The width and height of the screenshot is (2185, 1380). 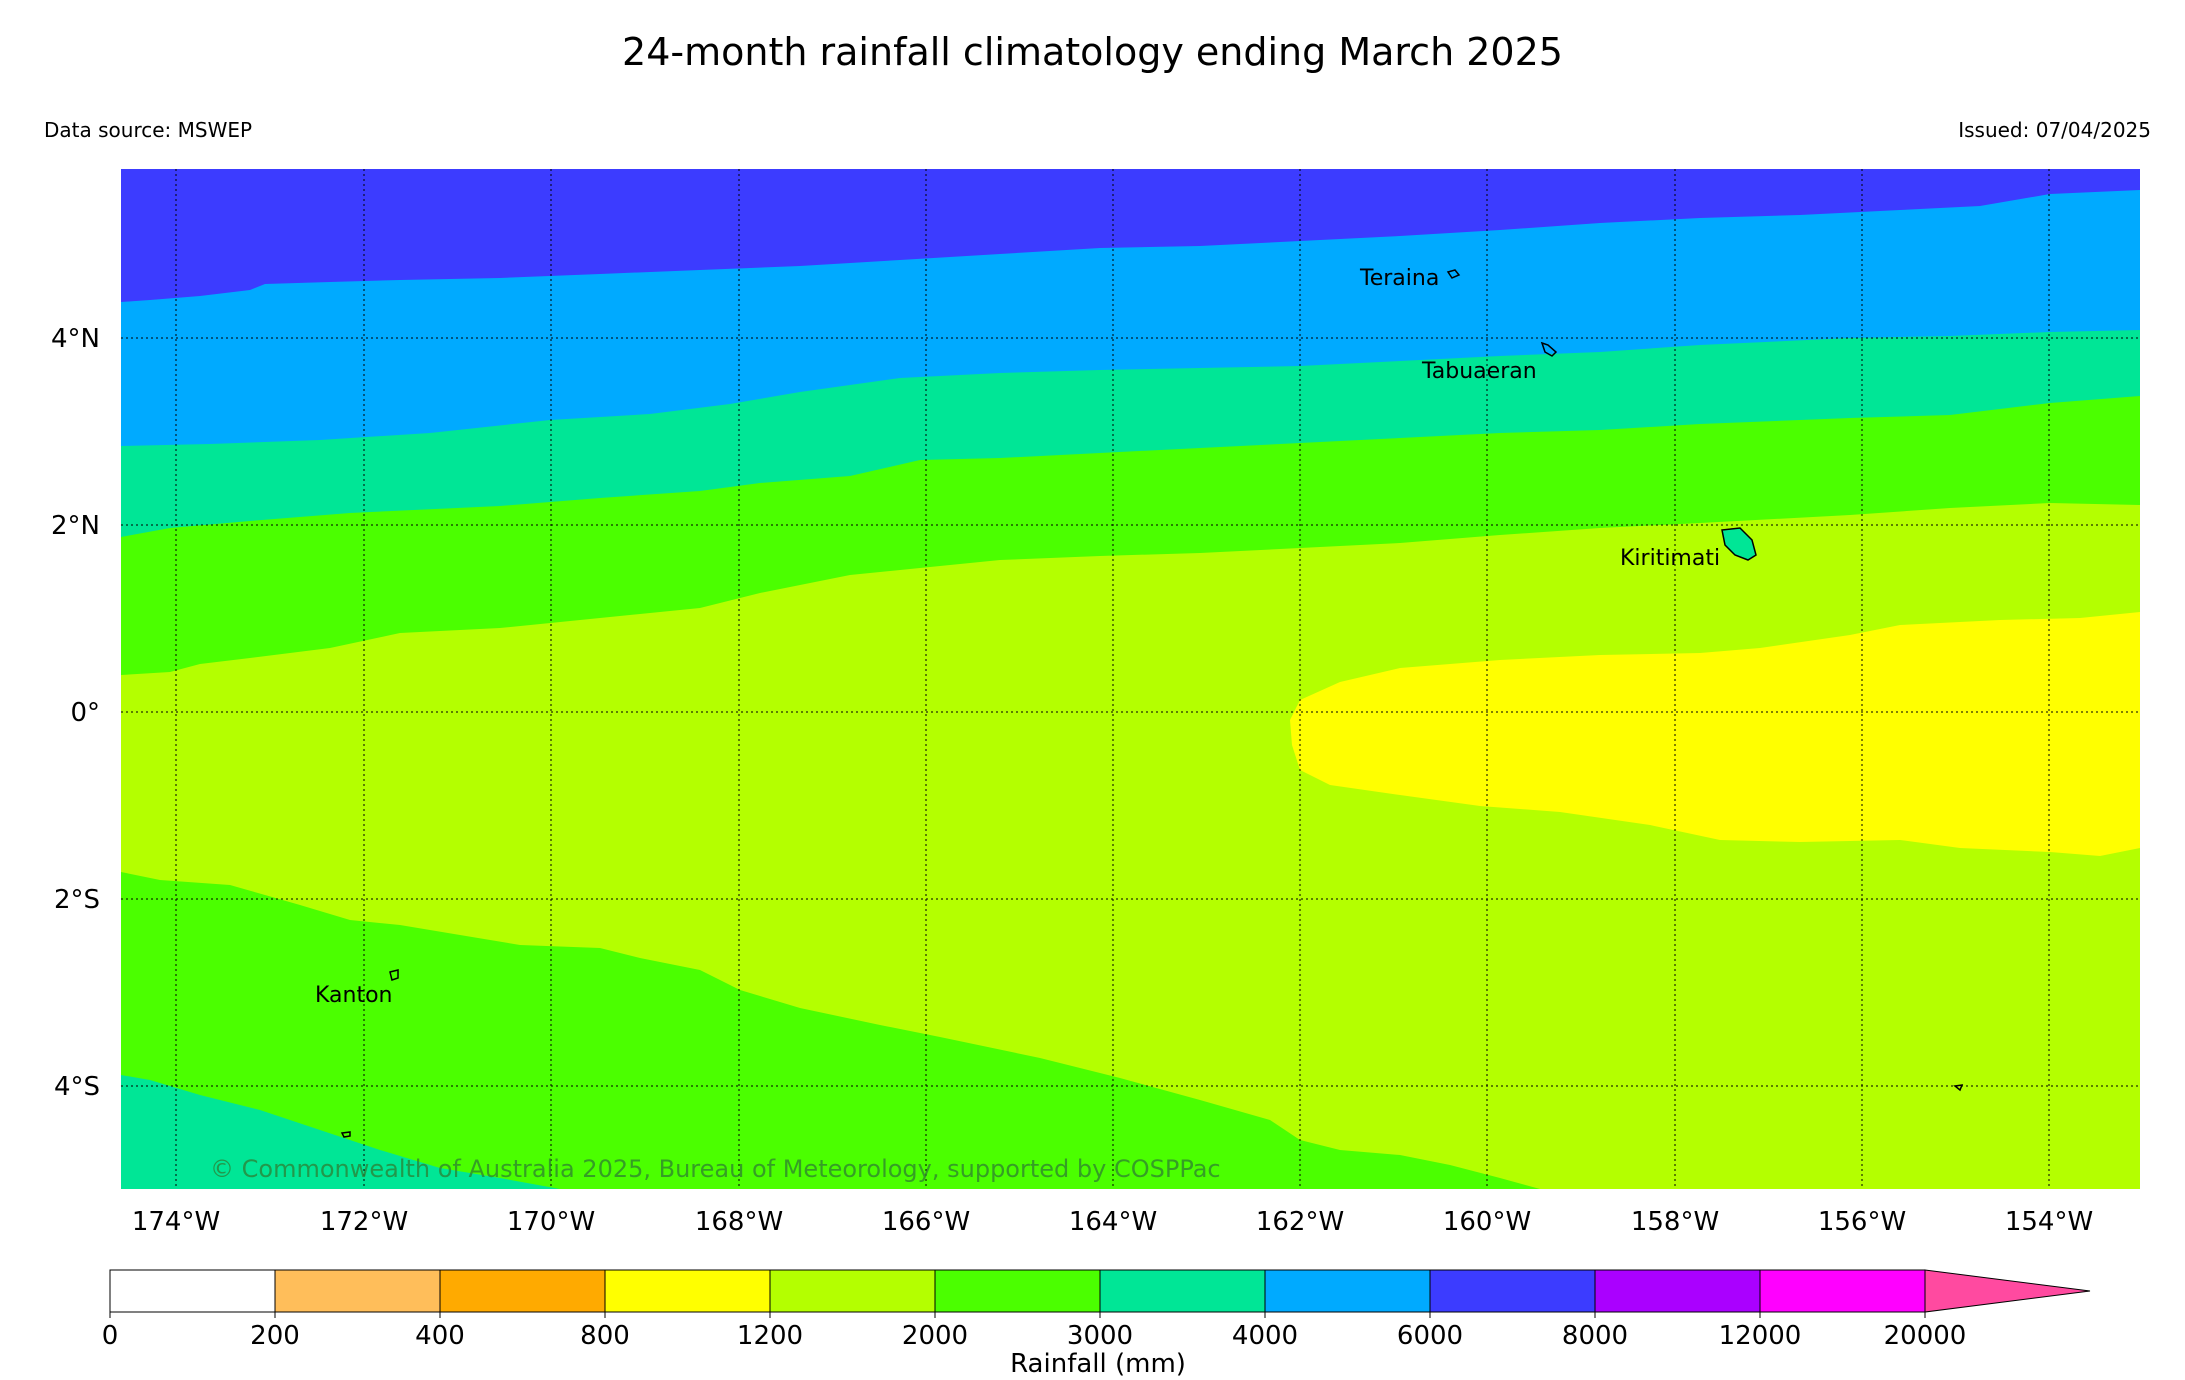 I want to click on lon-tick-label: 162°W, so click(x=1300, y=1222).